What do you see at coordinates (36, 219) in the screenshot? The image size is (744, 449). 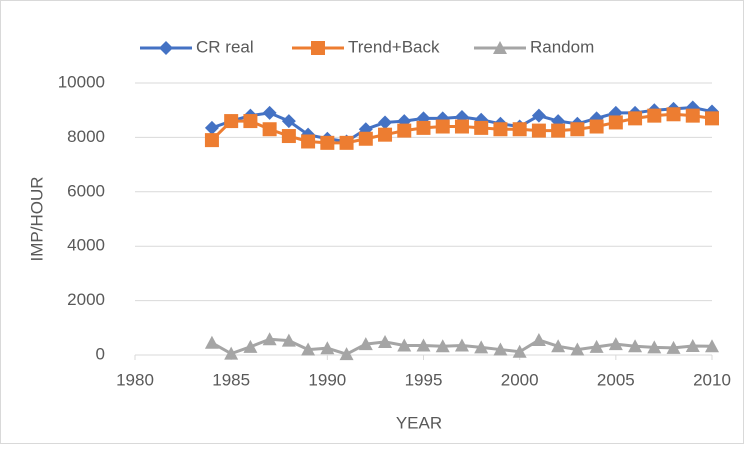 I see `y-axis-label: IMP/HOUR` at bounding box center [36, 219].